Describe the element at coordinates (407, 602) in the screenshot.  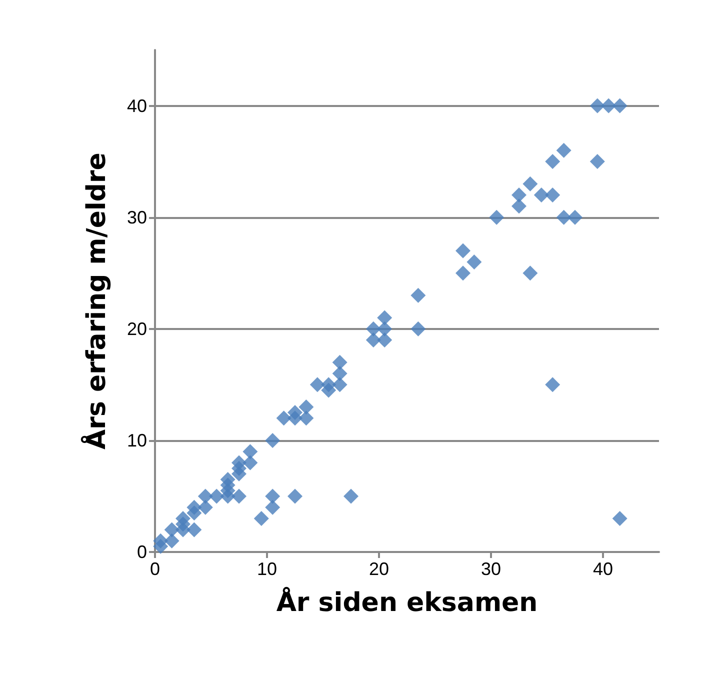
I see `x-axis-title: År siden eksamen` at that location.